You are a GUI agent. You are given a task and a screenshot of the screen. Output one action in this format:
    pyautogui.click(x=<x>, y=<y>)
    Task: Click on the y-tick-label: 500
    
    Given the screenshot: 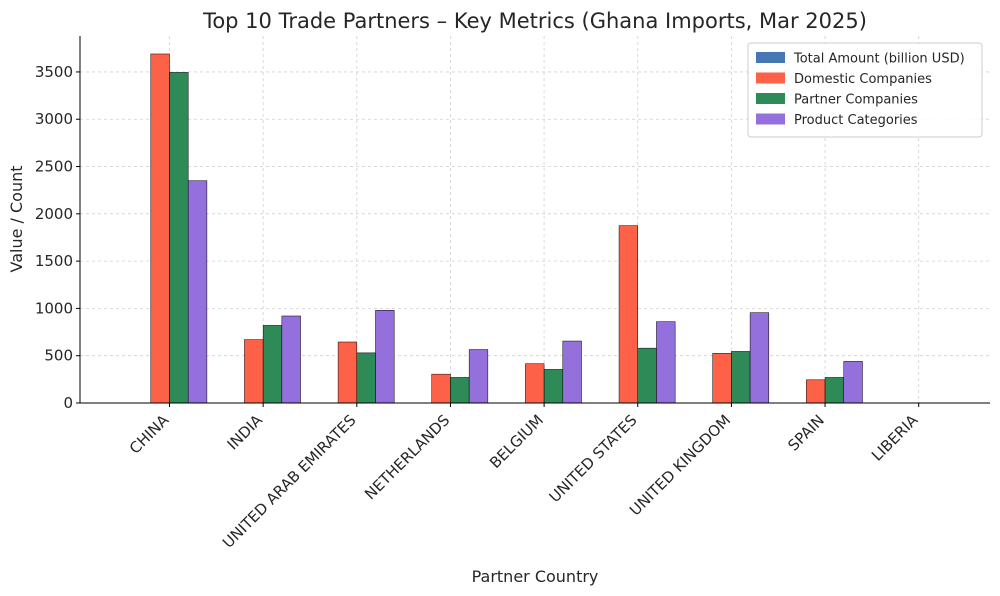 What is the action you would take?
    pyautogui.click(x=58, y=356)
    